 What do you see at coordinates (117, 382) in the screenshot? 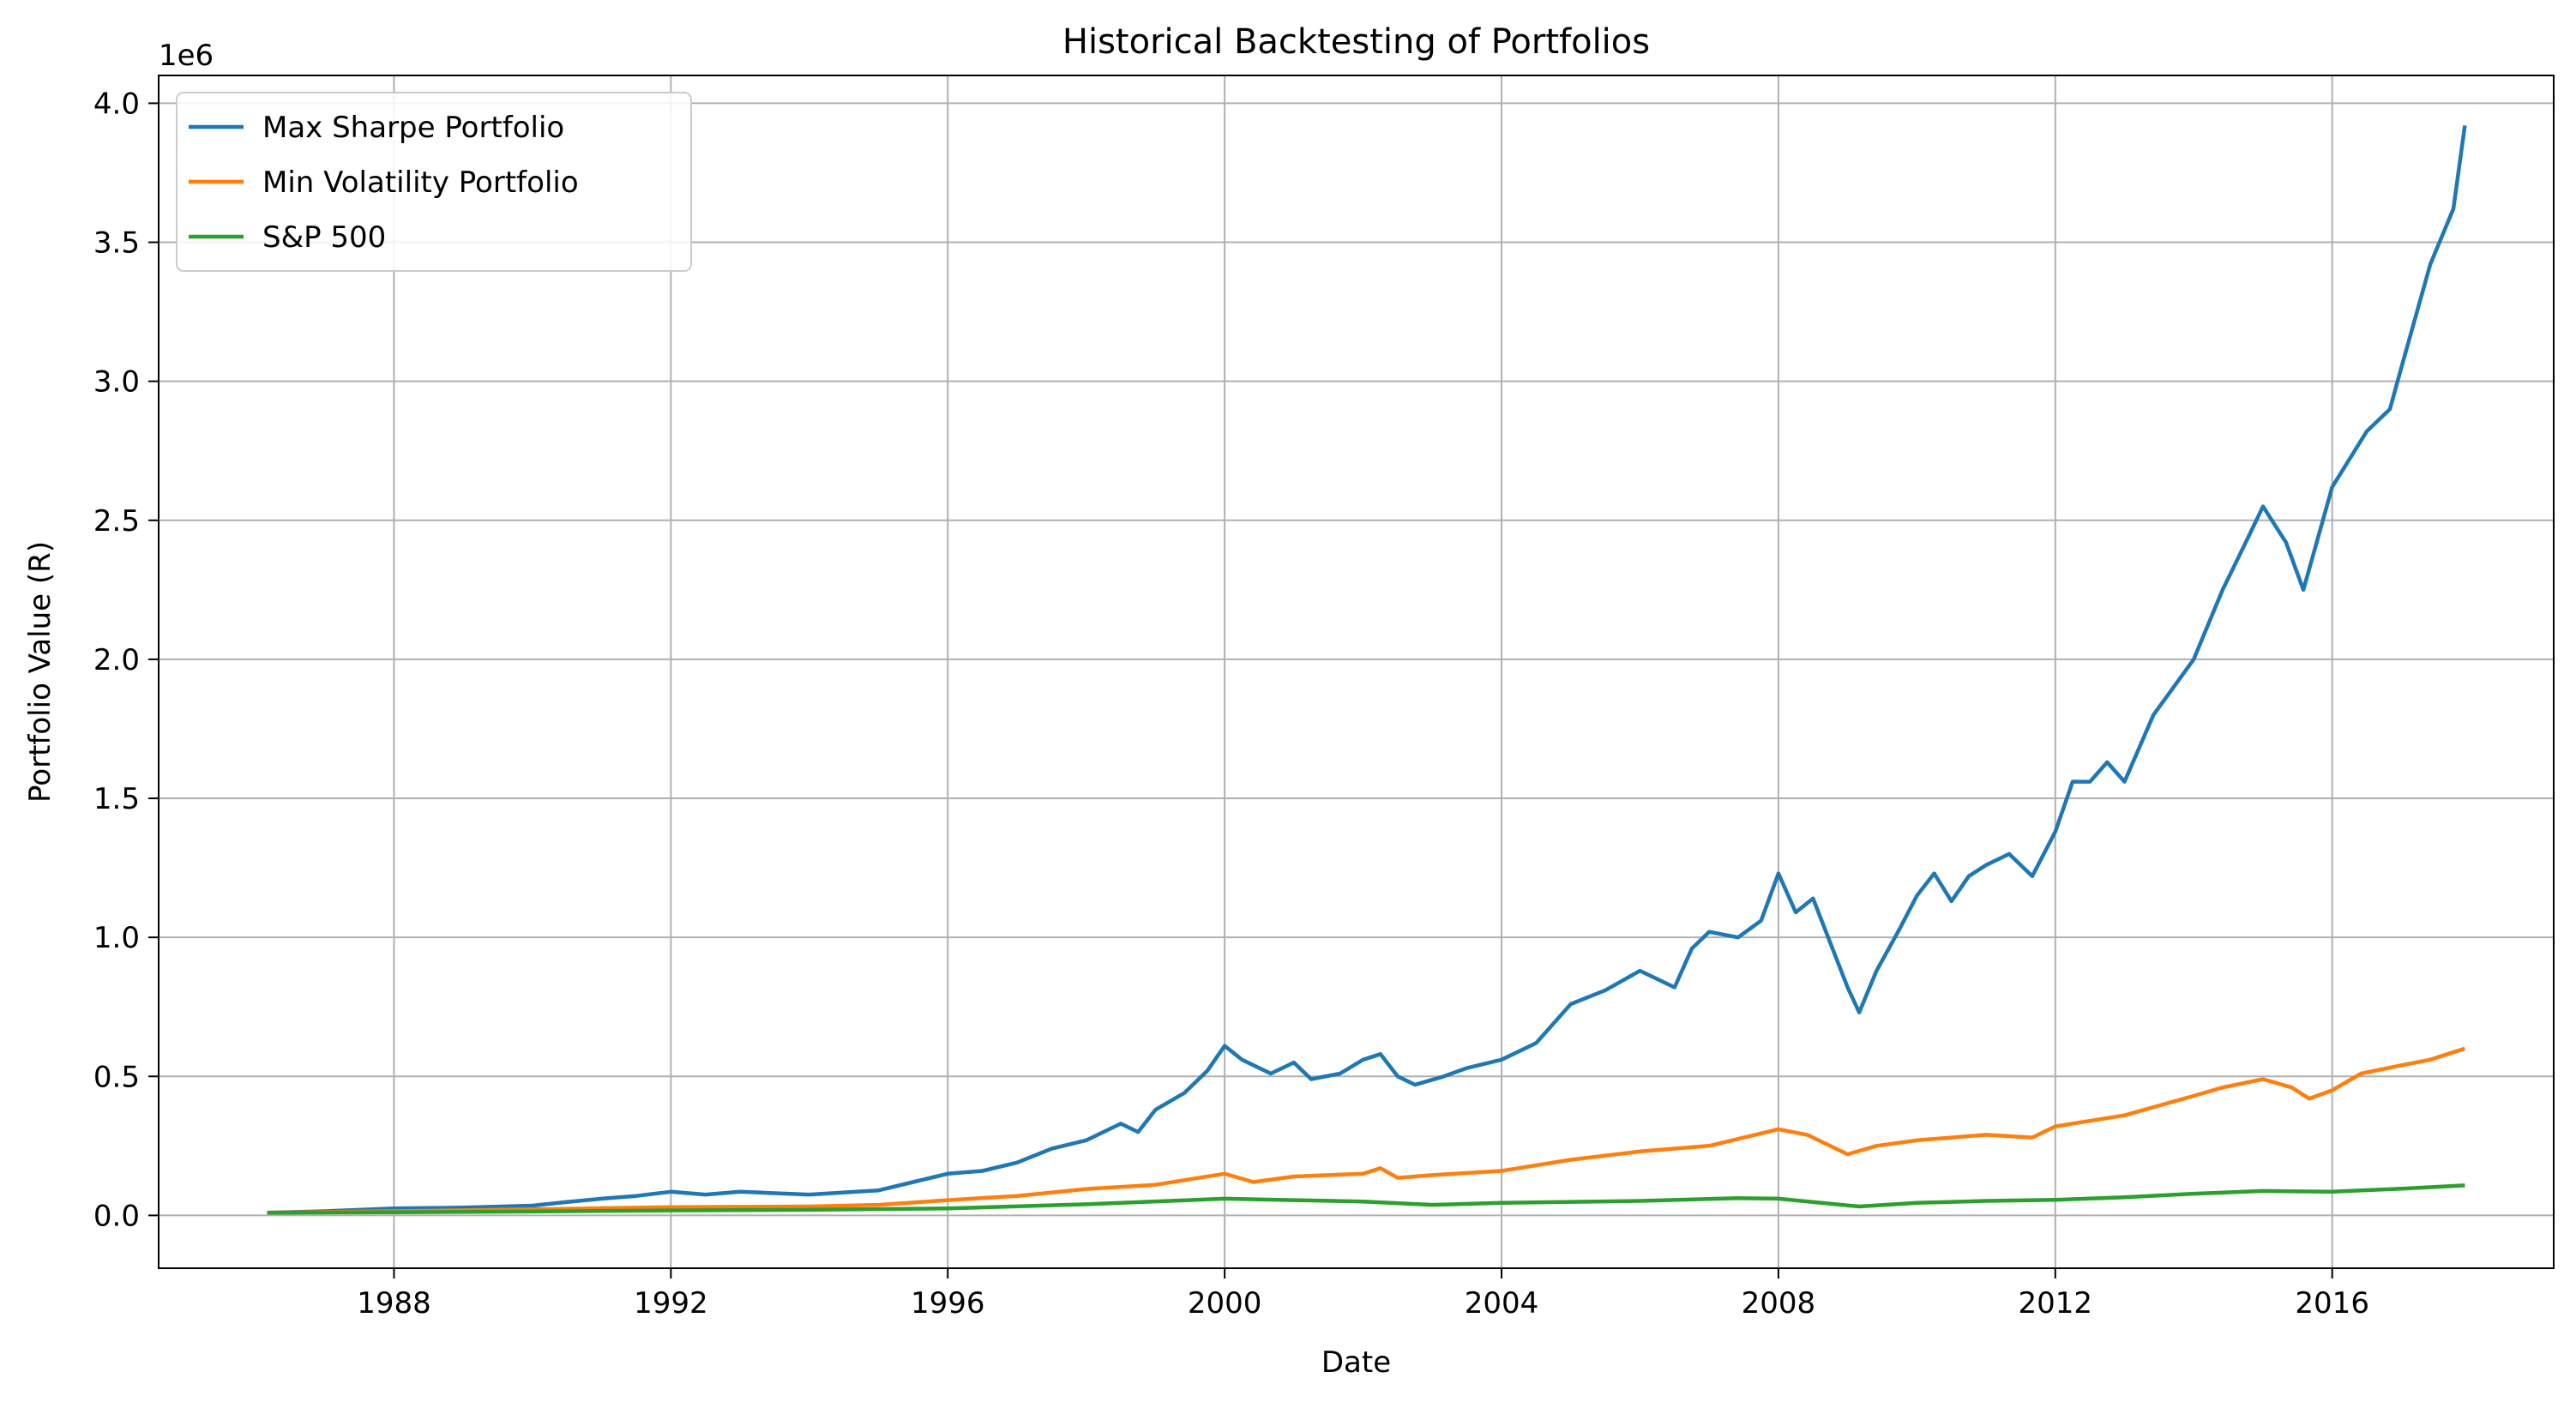
I see `y-tick-label: 3.0` at bounding box center [117, 382].